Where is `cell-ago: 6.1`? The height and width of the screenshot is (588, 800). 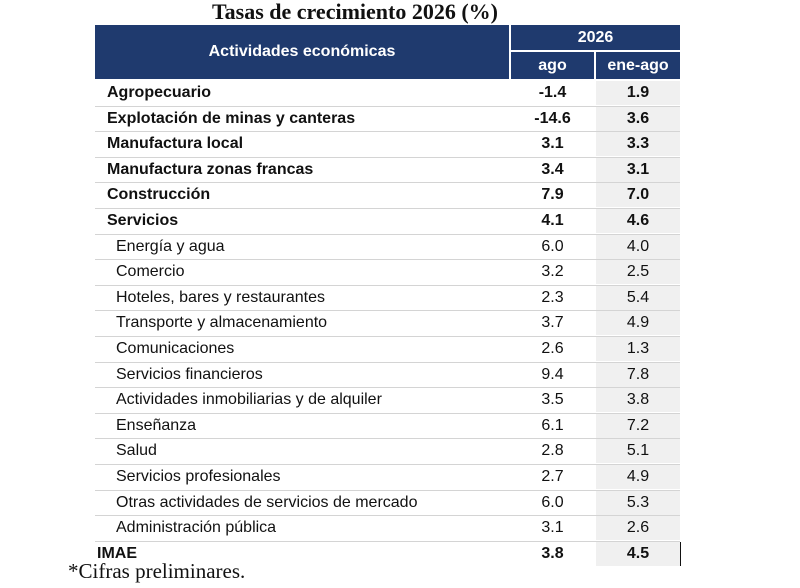 cell-ago: 6.1 is located at coordinates (552, 425).